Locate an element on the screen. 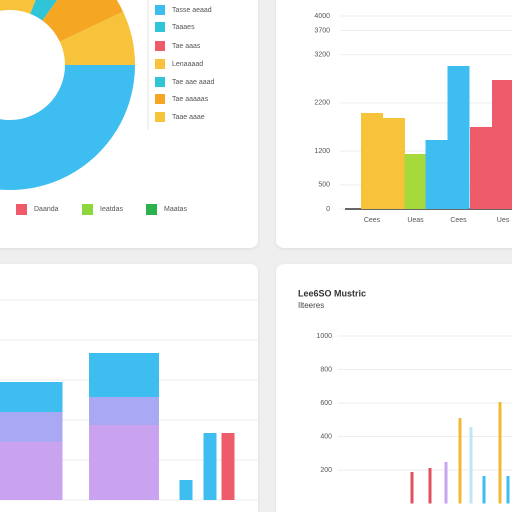 The image size is (512, 512). legend-label: Maatas is located at coordinates (175, 209).